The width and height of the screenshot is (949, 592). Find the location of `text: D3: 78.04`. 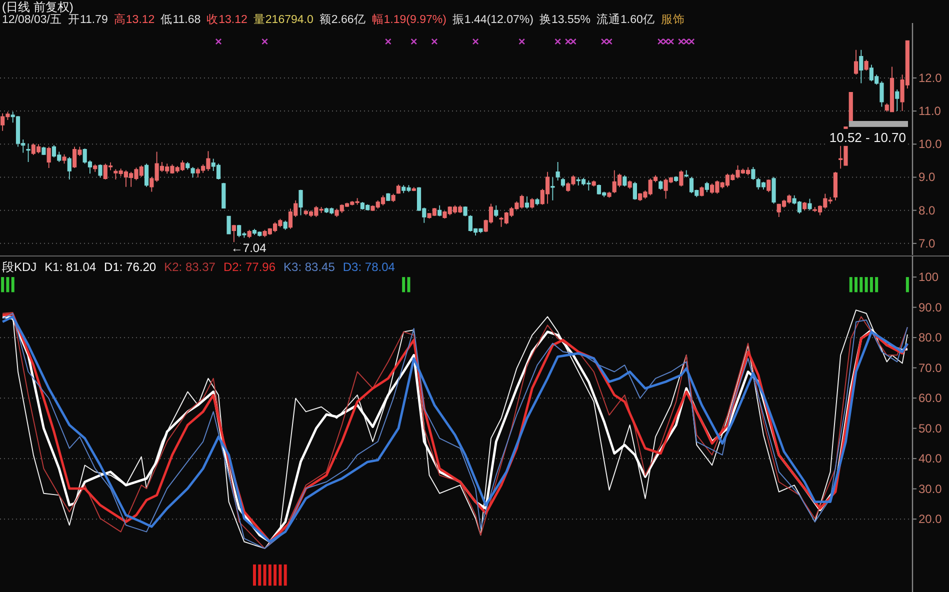

text: D3: 78.04 is located at coordinates (369, 267).